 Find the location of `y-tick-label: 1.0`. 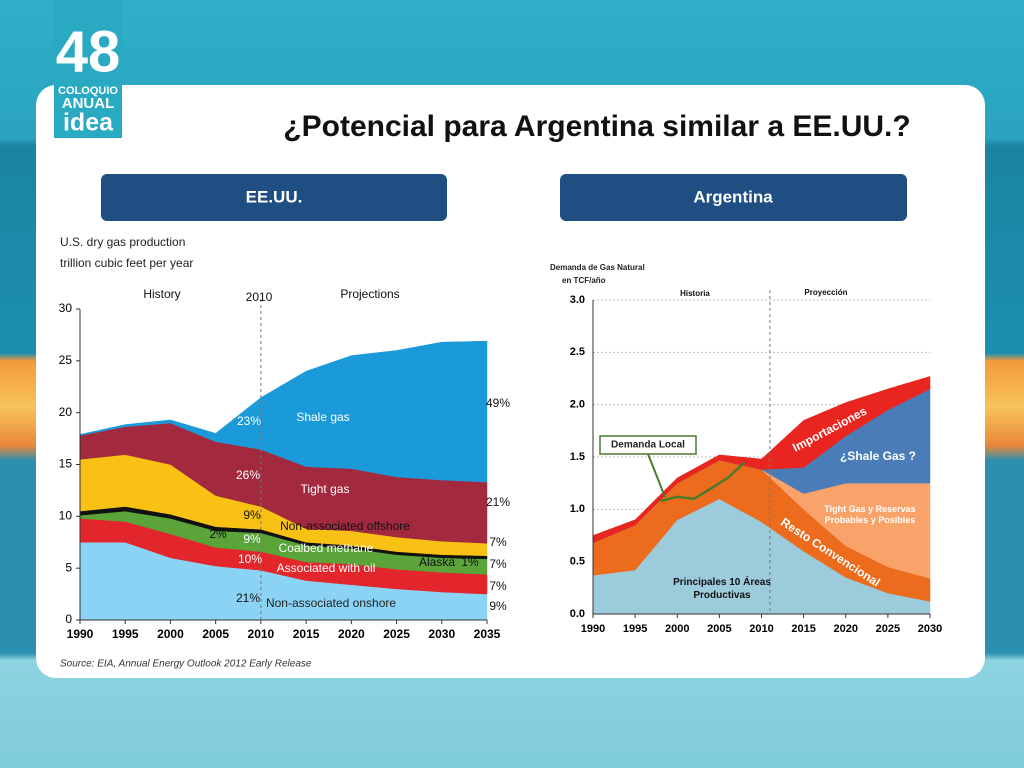

y-tick-label: 1.0 is located at coordinates (577, 509).